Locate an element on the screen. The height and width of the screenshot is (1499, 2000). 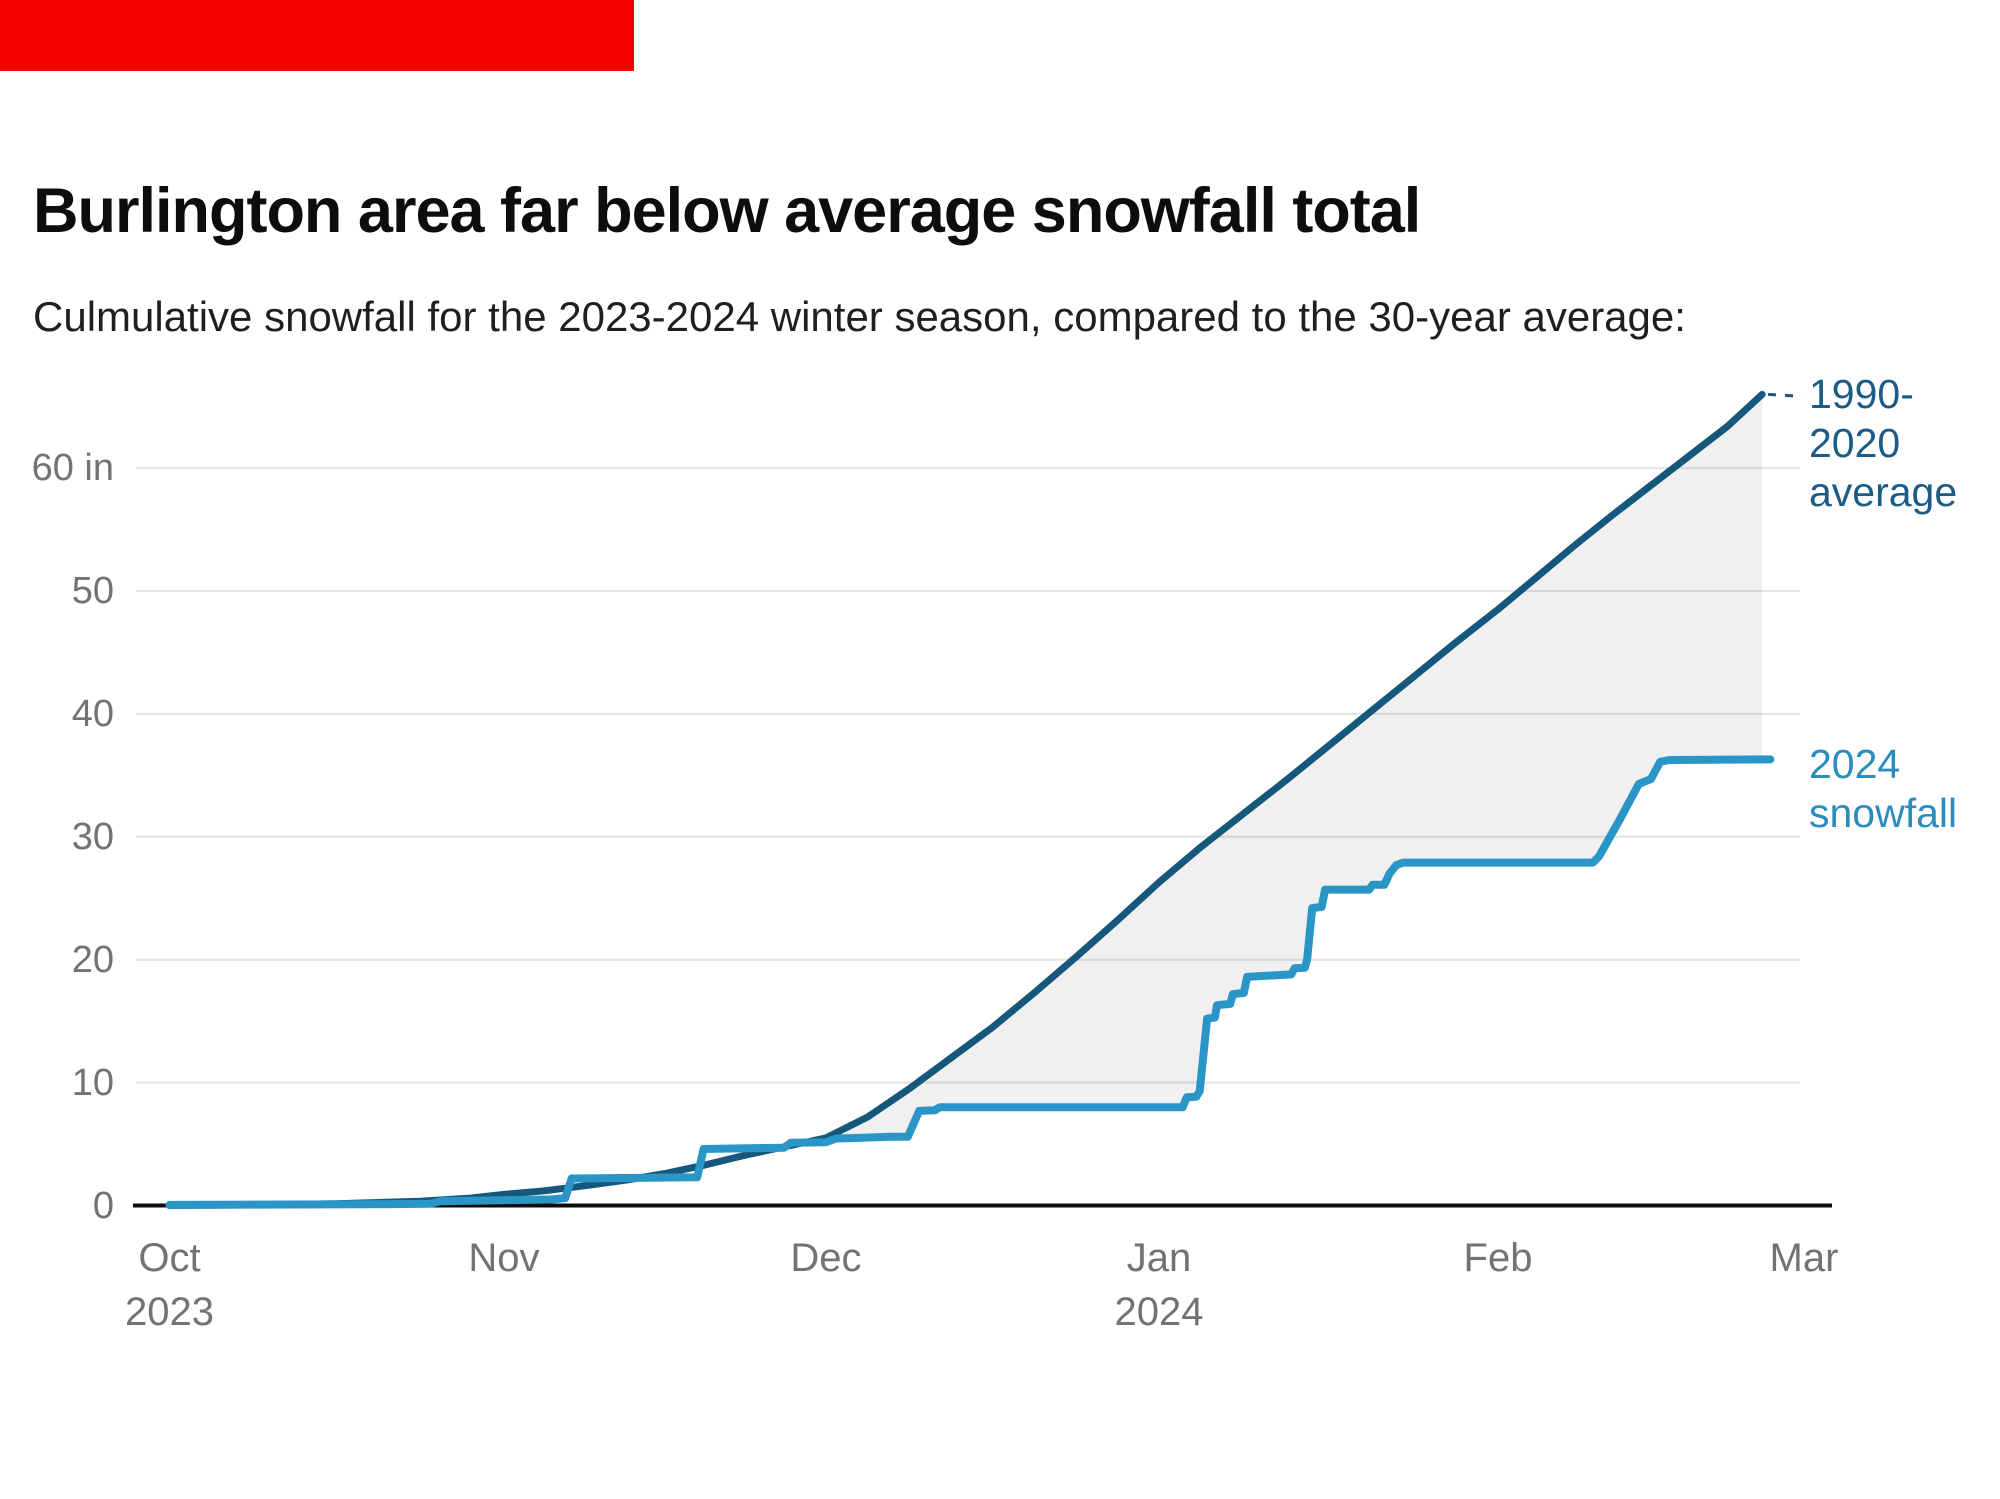
red-banner-bar is located at coordinates (317, 35).